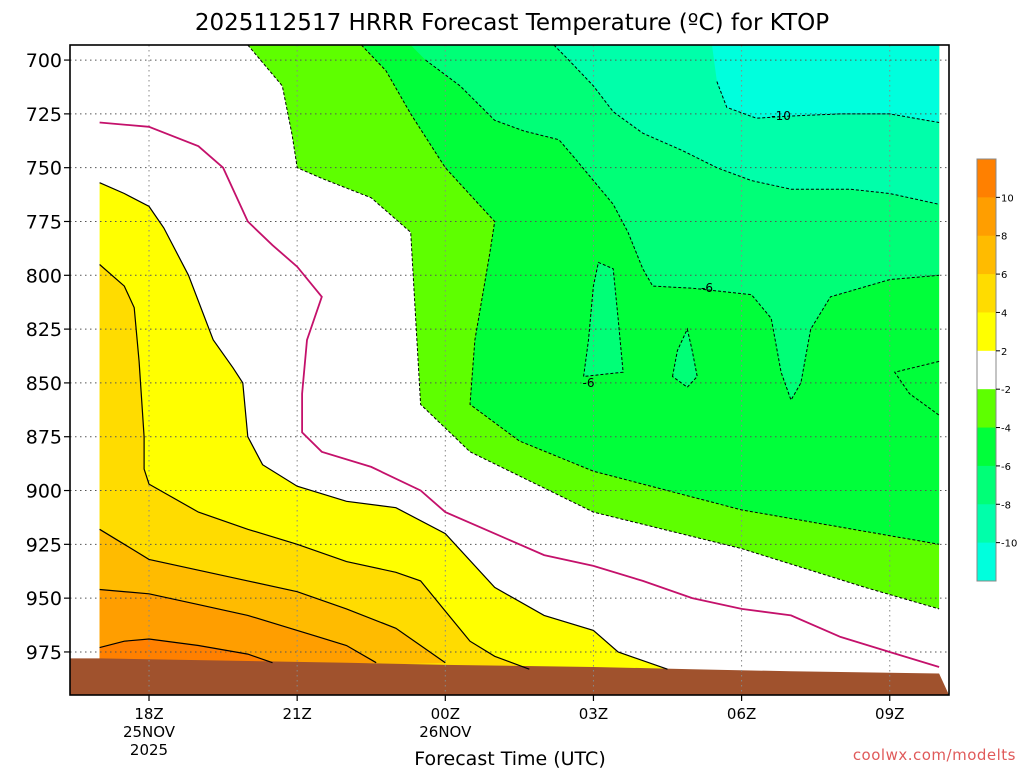 The width and height of the screenshot is (1024, 768). I want to click on contour-label-0: -10, so click(781, 116).